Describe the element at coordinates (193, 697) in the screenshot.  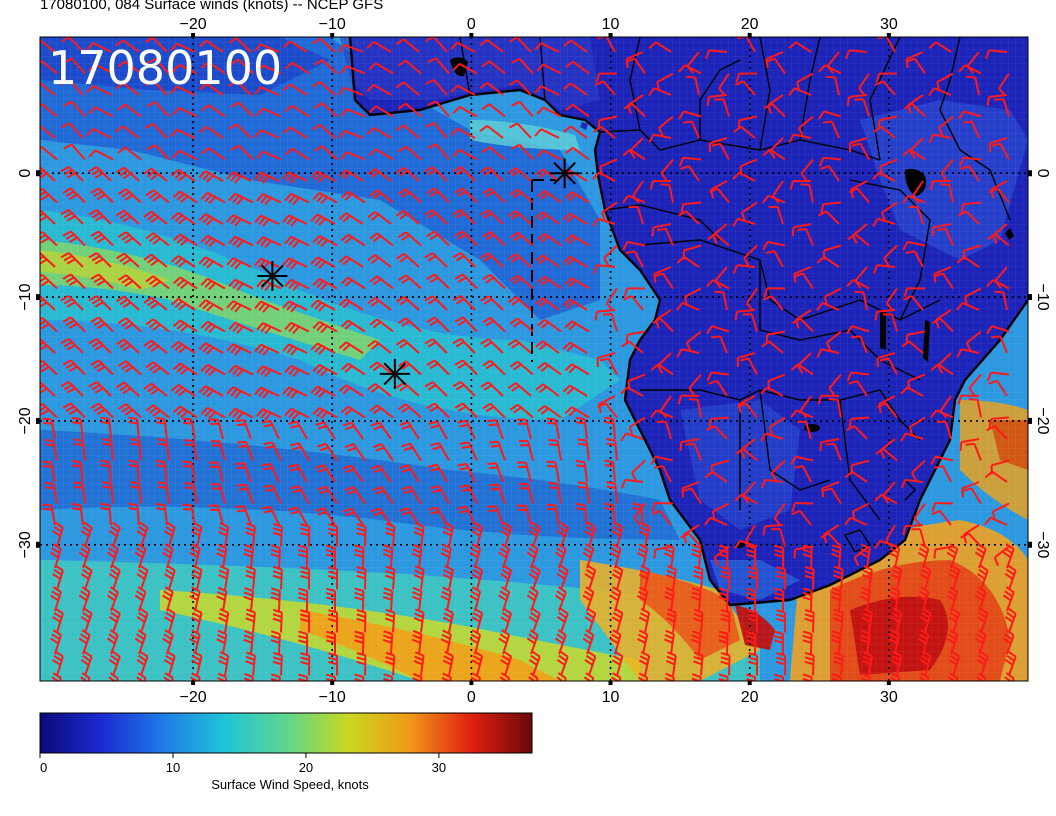
I see `lon-label-bottom: −20` at that location.